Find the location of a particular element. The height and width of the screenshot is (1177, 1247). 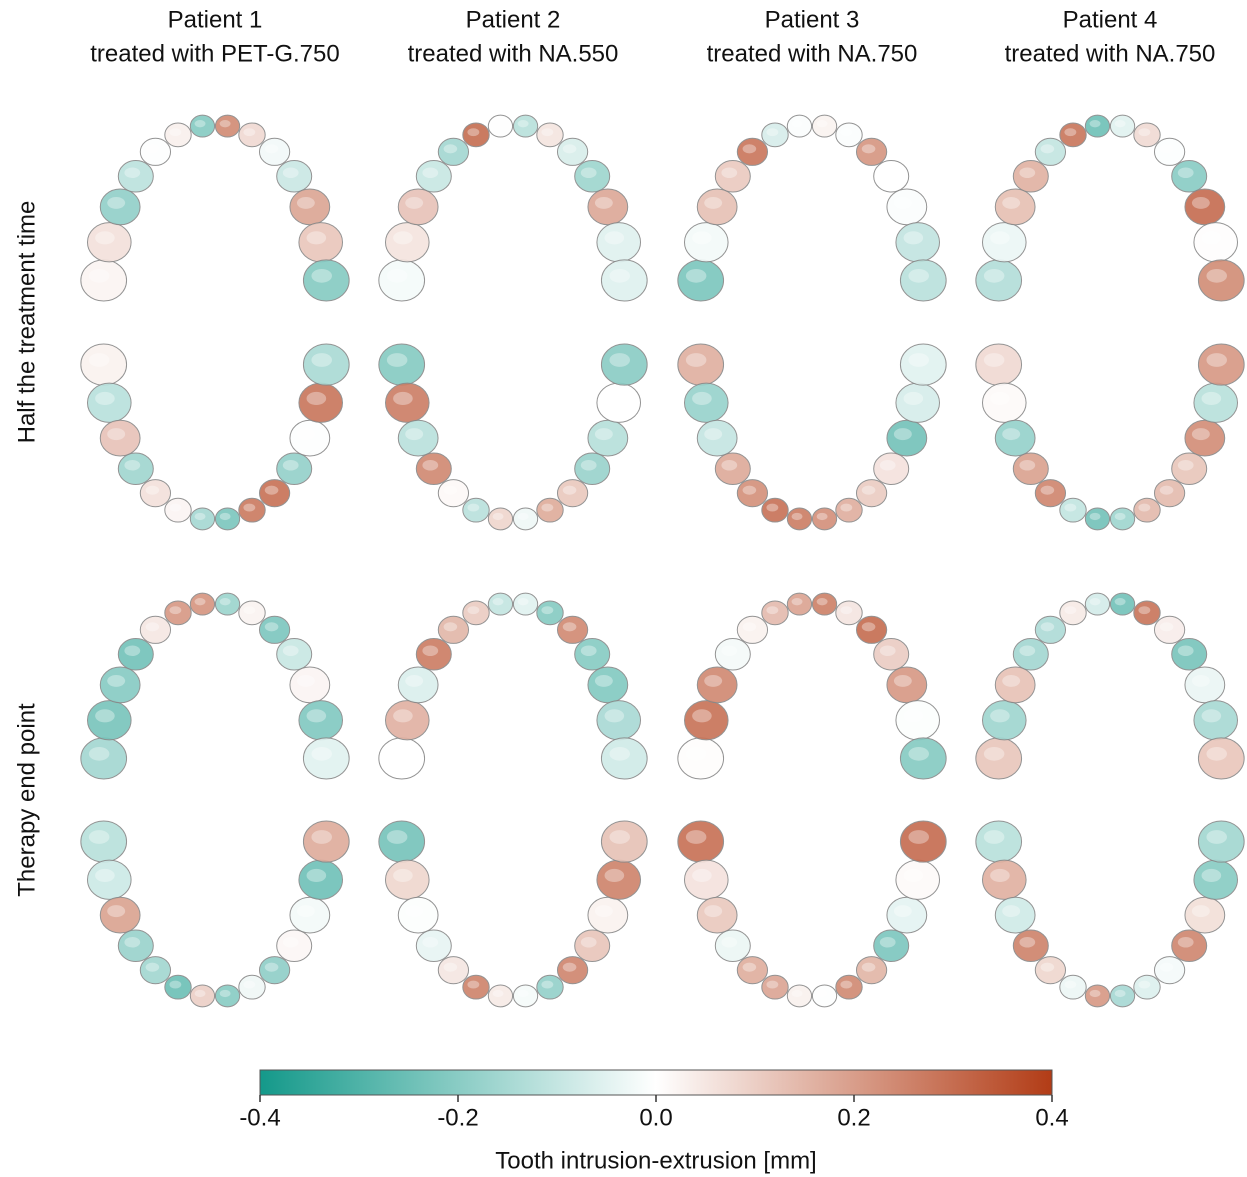

colorbar-tick-label: -0.2 is located at coordinates (457, 1117).